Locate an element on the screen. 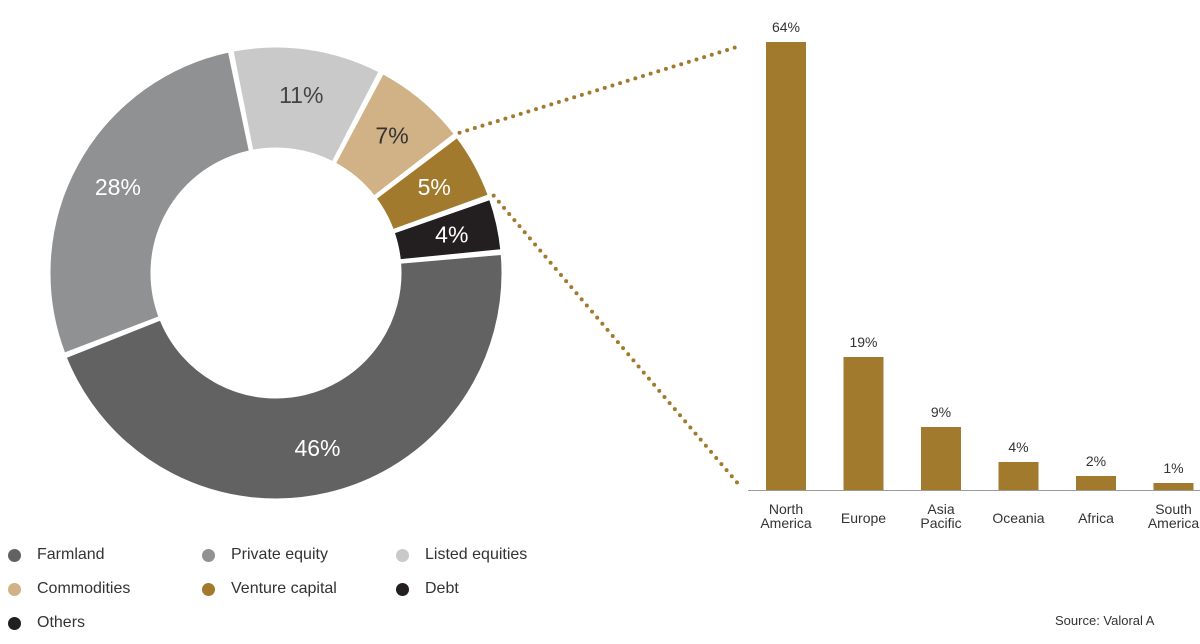  donut-label-private-equity: 28% is located at coordinates (118, 187).